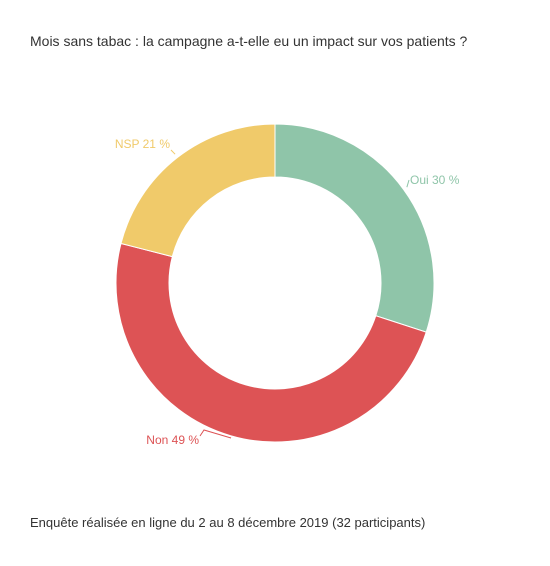 This screenshot has height=566, width=550. What do you see at coordinates (354, 228) in the screenshot?
I see `donut-slice-oui` at bounding box center [354, 228].